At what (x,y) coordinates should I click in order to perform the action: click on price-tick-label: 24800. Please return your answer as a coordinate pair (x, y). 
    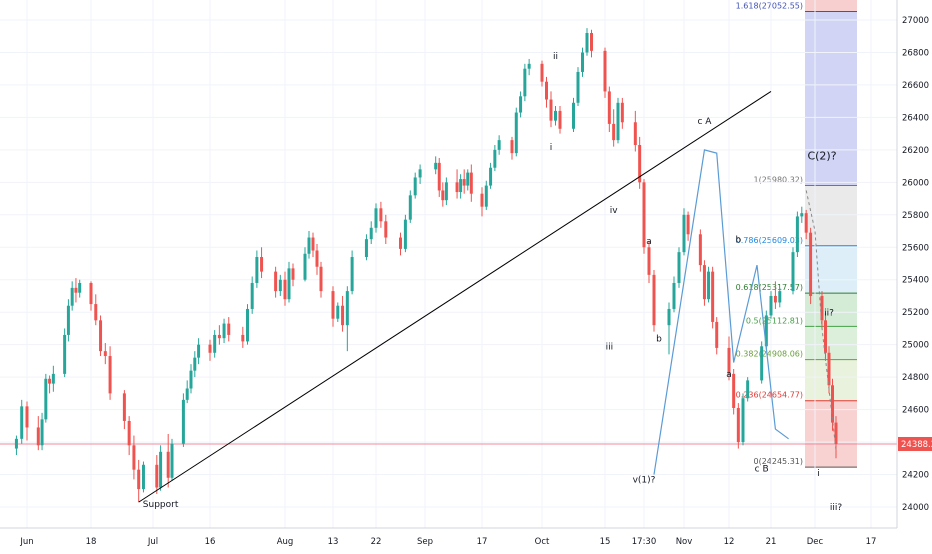
    Looking at the image, I should click on (915, 378).